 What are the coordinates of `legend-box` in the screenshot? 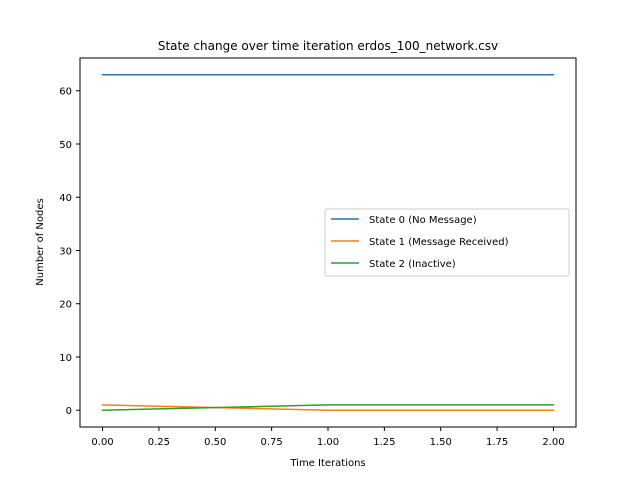 It's located at (447, 242).